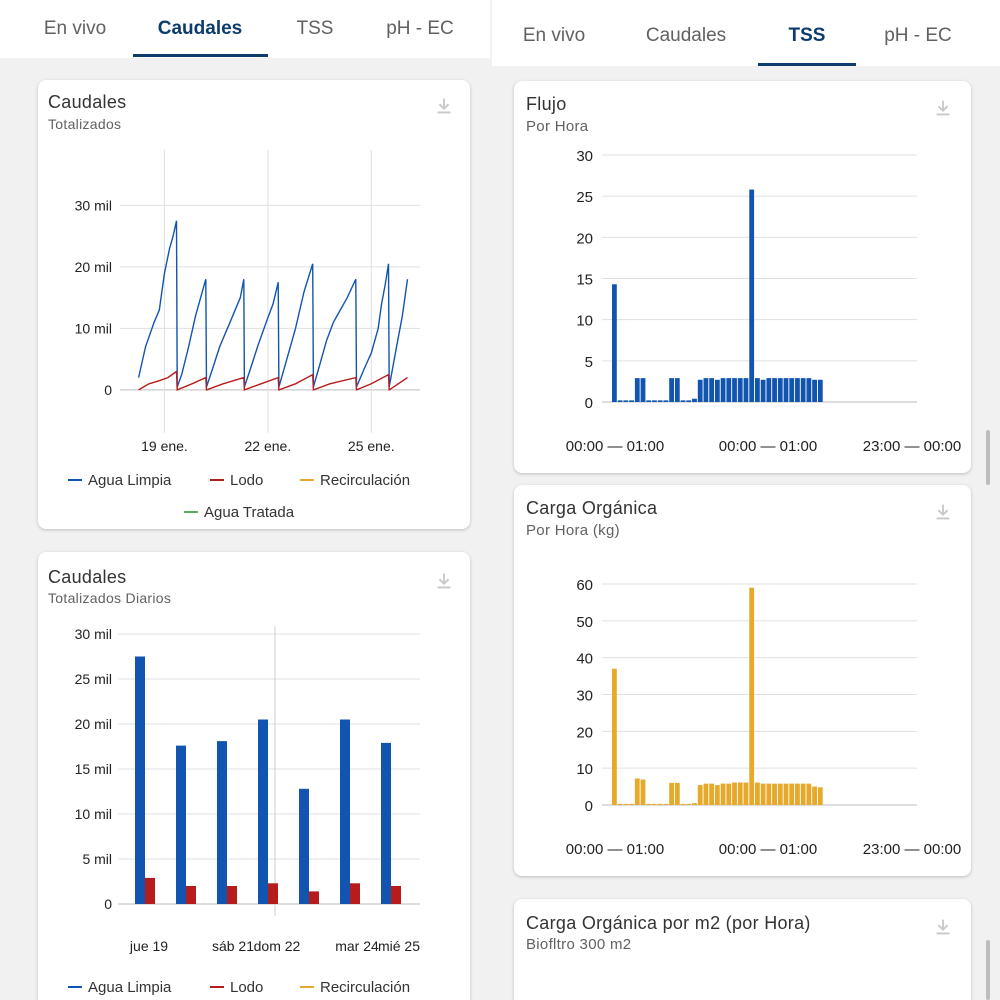  What do you see at coordinates (584, 585) in the screenshot?
I see `y-tick-label: 60` at bounding box center [584, 585].